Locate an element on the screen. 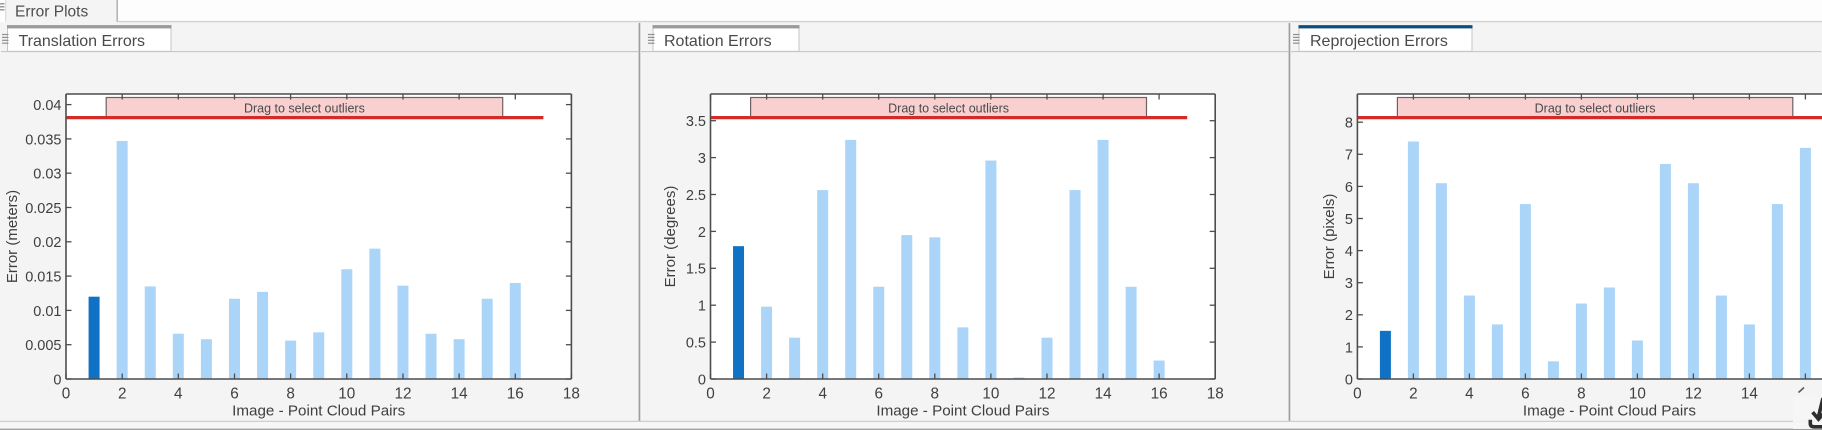 Image resolution: width=1822 pixels, height=430 pixels. svg-text: 5 is located at coordinates (1349, 220).